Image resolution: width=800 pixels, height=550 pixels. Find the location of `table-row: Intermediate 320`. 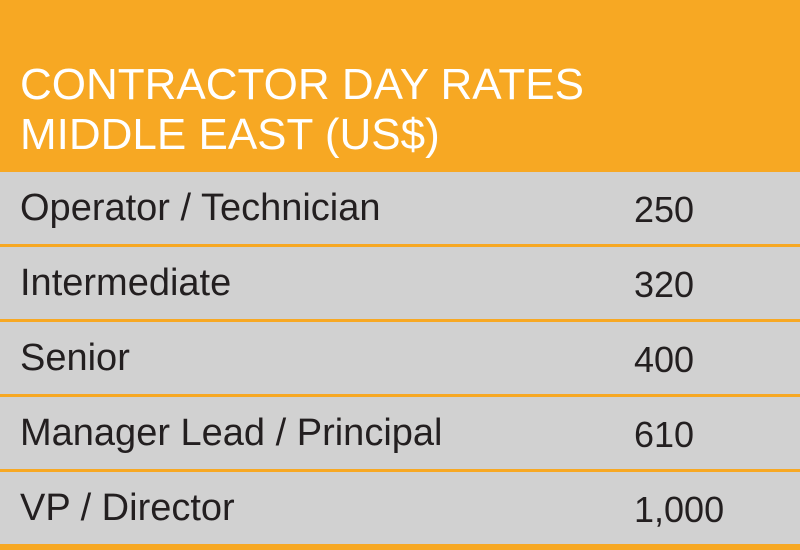

table-row: Intermediate 320 is located at coordinates (400, 283).